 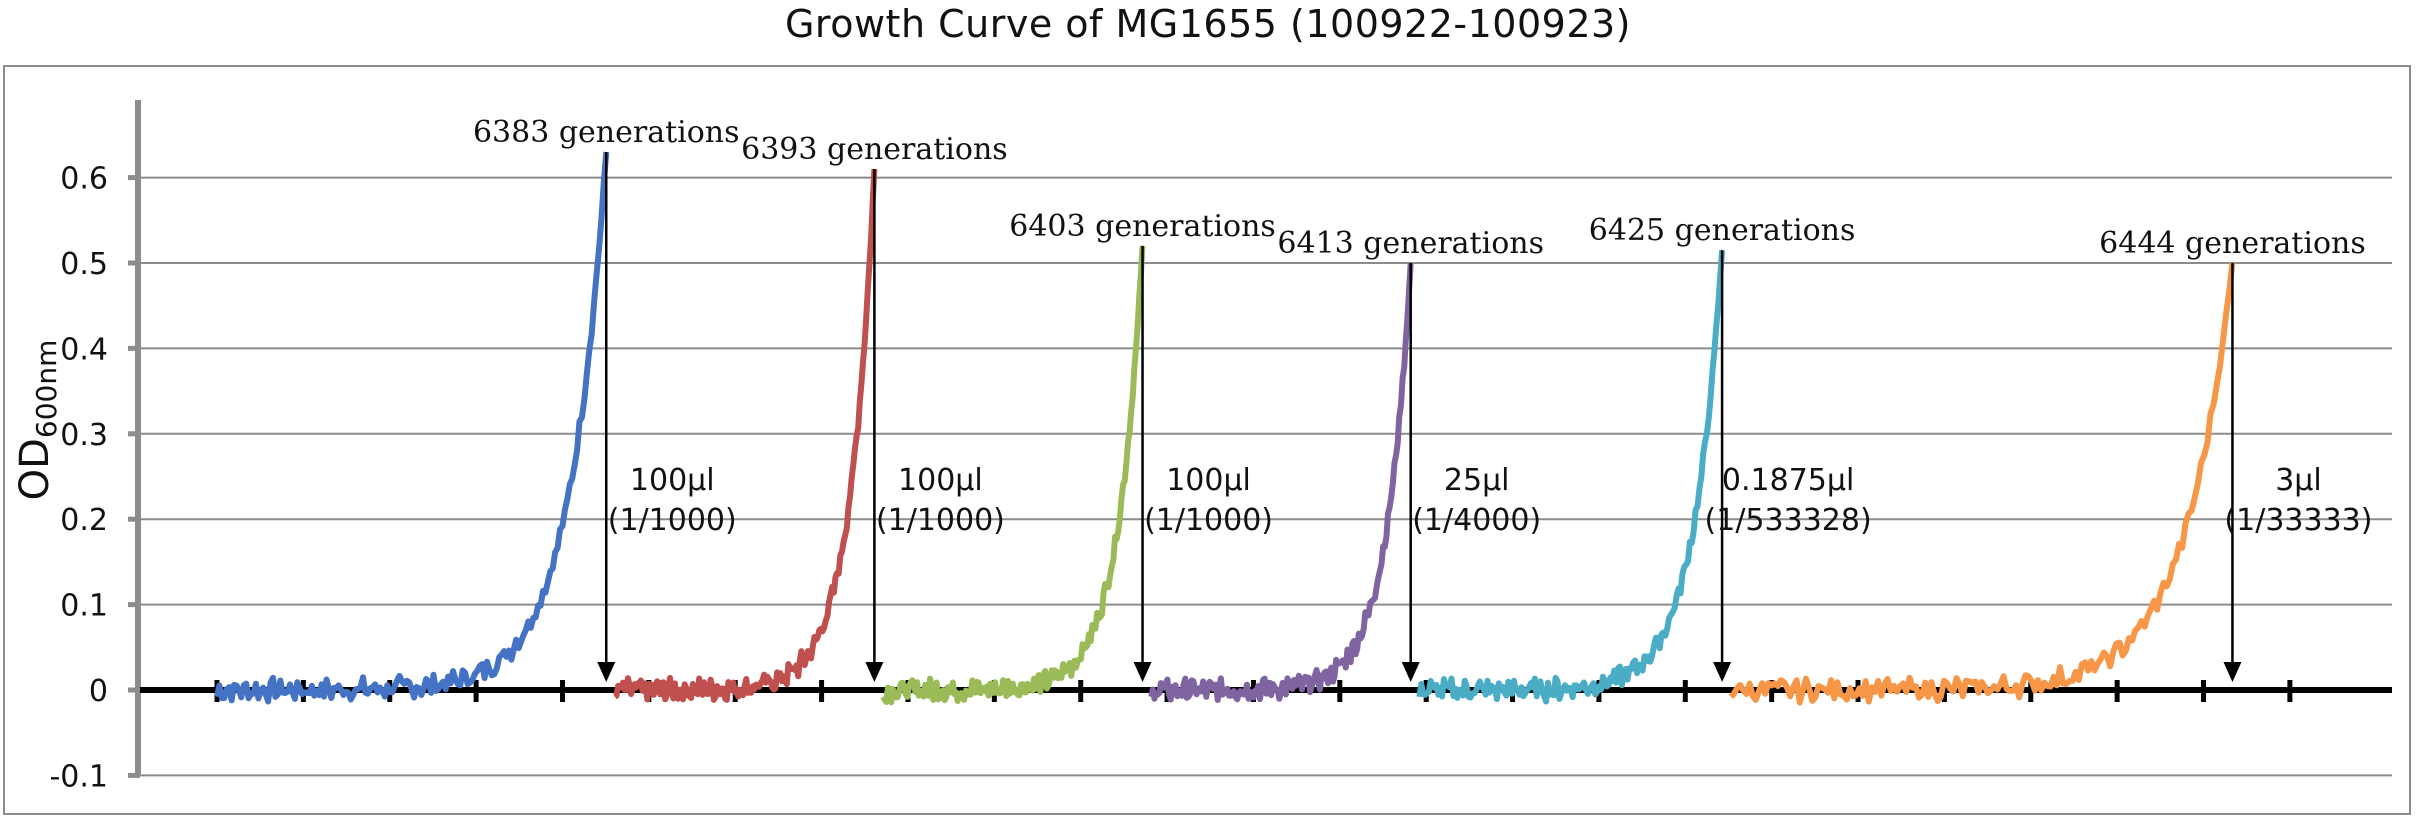 I want to click on y-tick-label: 0.2, so click(x=84, y=520).